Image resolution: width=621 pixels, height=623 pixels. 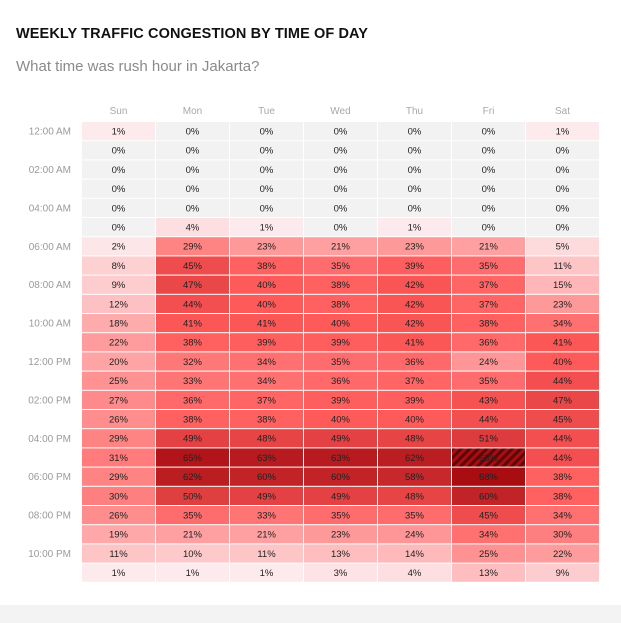 I want to click on cell-value-label: 31%, so click(x=119, y=458).